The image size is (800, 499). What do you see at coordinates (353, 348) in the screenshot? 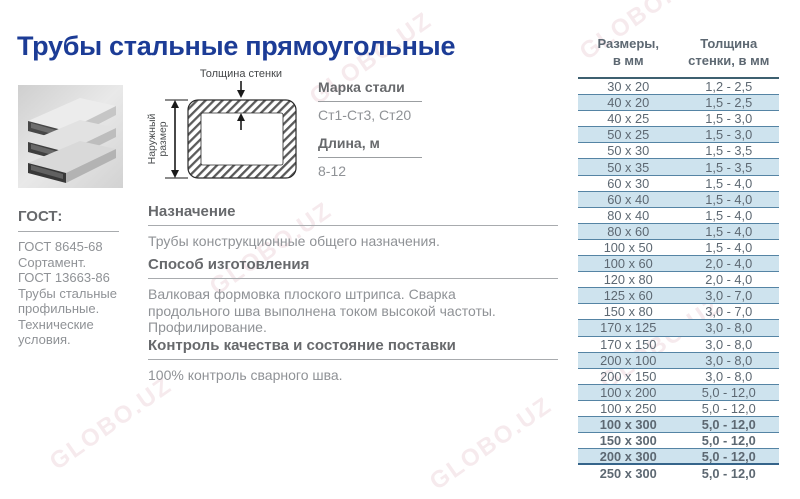
I see `section-heading: Контроль качества и состояние поставки` at bounding box center [353, 348].